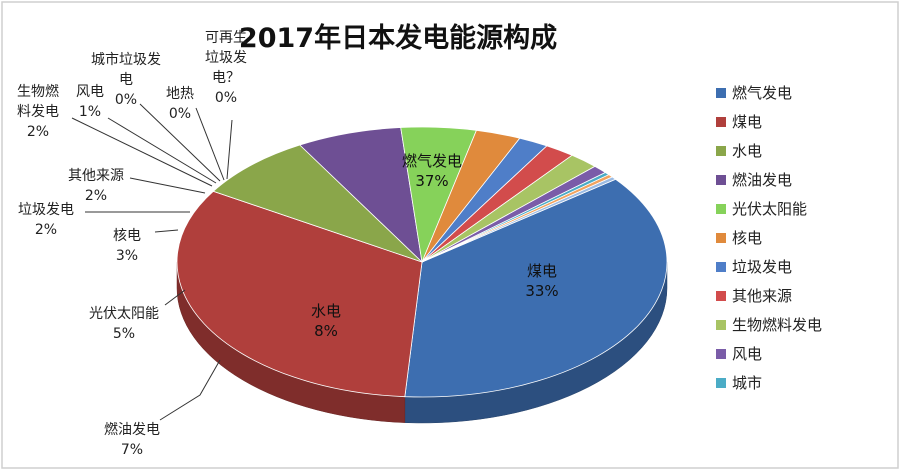 Image resolution: width=900 pixels, height=470 pixels. What do you see at coordinates (152, 262) in the screenshot?
I see `leader-lines` at bounding box center [152, 262].